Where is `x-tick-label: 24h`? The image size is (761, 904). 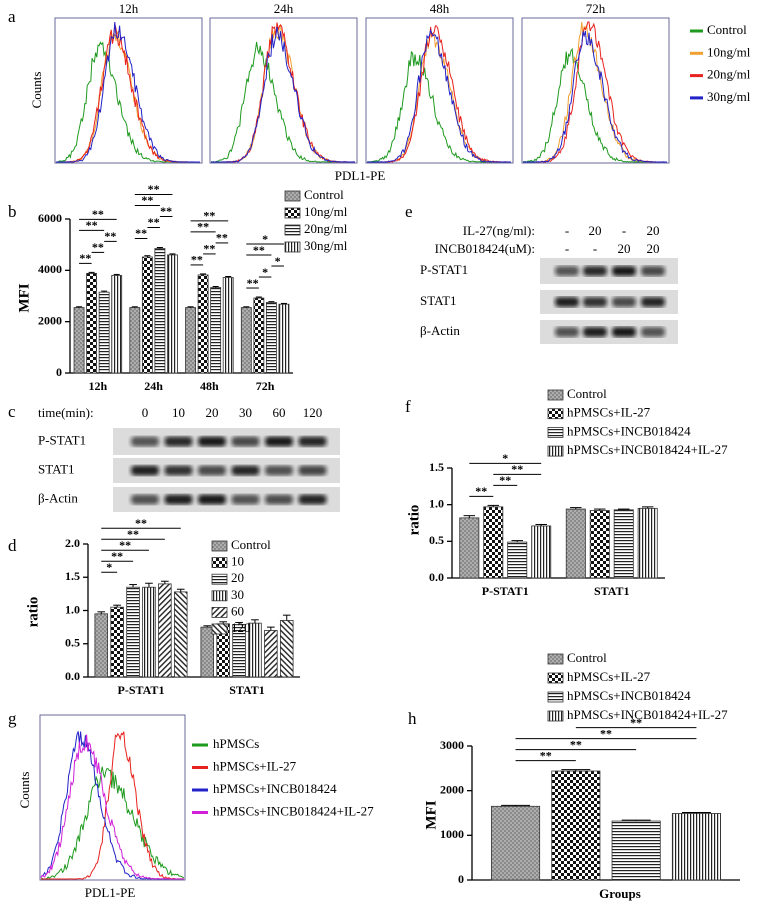
x-tick-label: 24h is located at coordinates (153, 386).